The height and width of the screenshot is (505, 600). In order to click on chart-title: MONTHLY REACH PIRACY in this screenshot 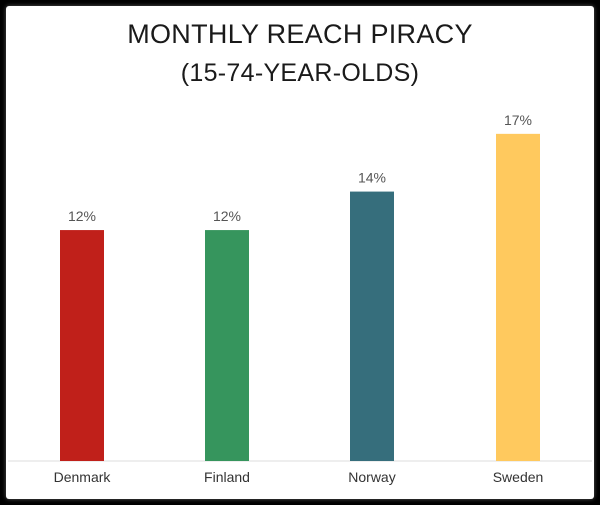, I will do `click(300, 34)`.